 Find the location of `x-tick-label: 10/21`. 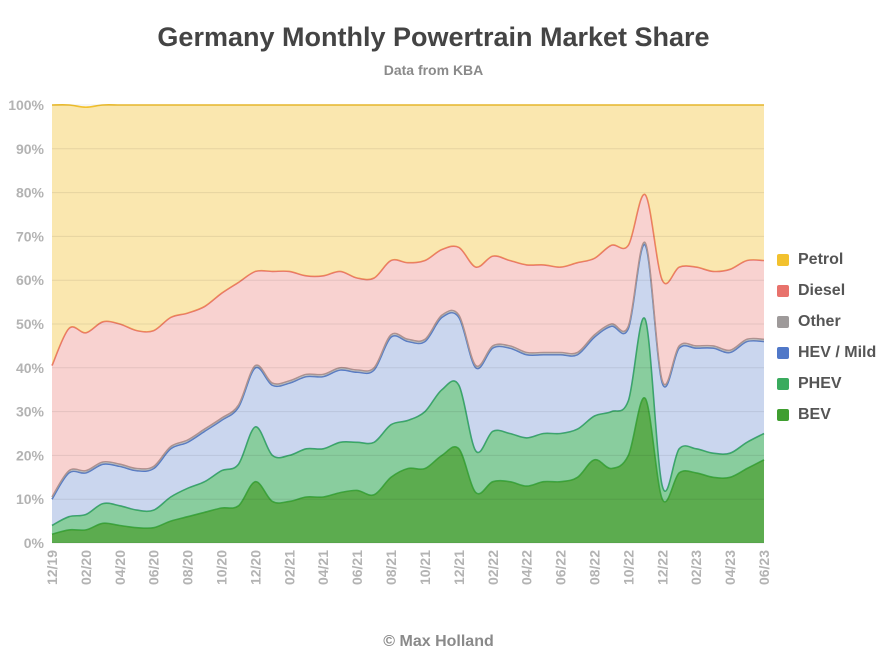

x-tick-label: 10/21 is located at coordinates (425, 567).